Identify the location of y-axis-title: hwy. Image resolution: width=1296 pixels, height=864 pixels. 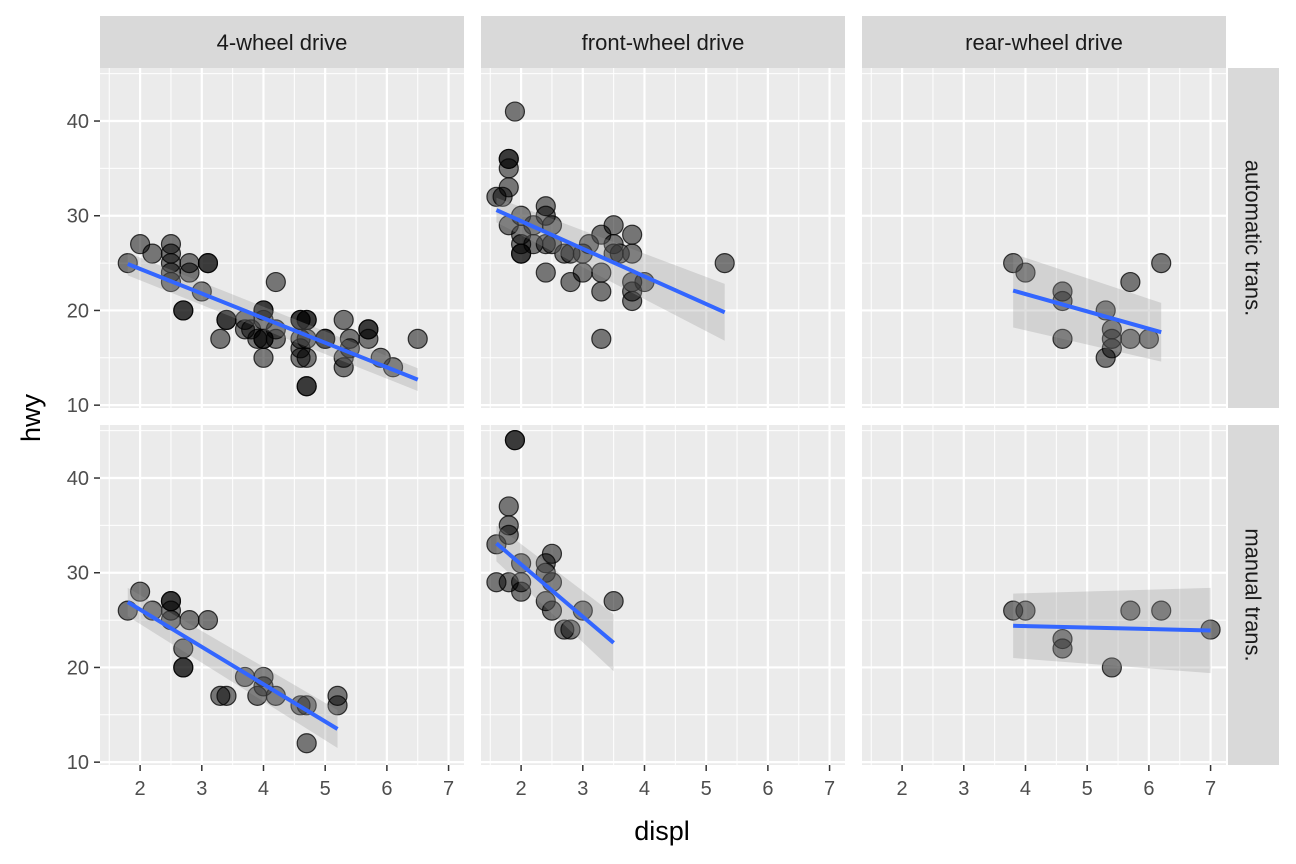
(31, 417).